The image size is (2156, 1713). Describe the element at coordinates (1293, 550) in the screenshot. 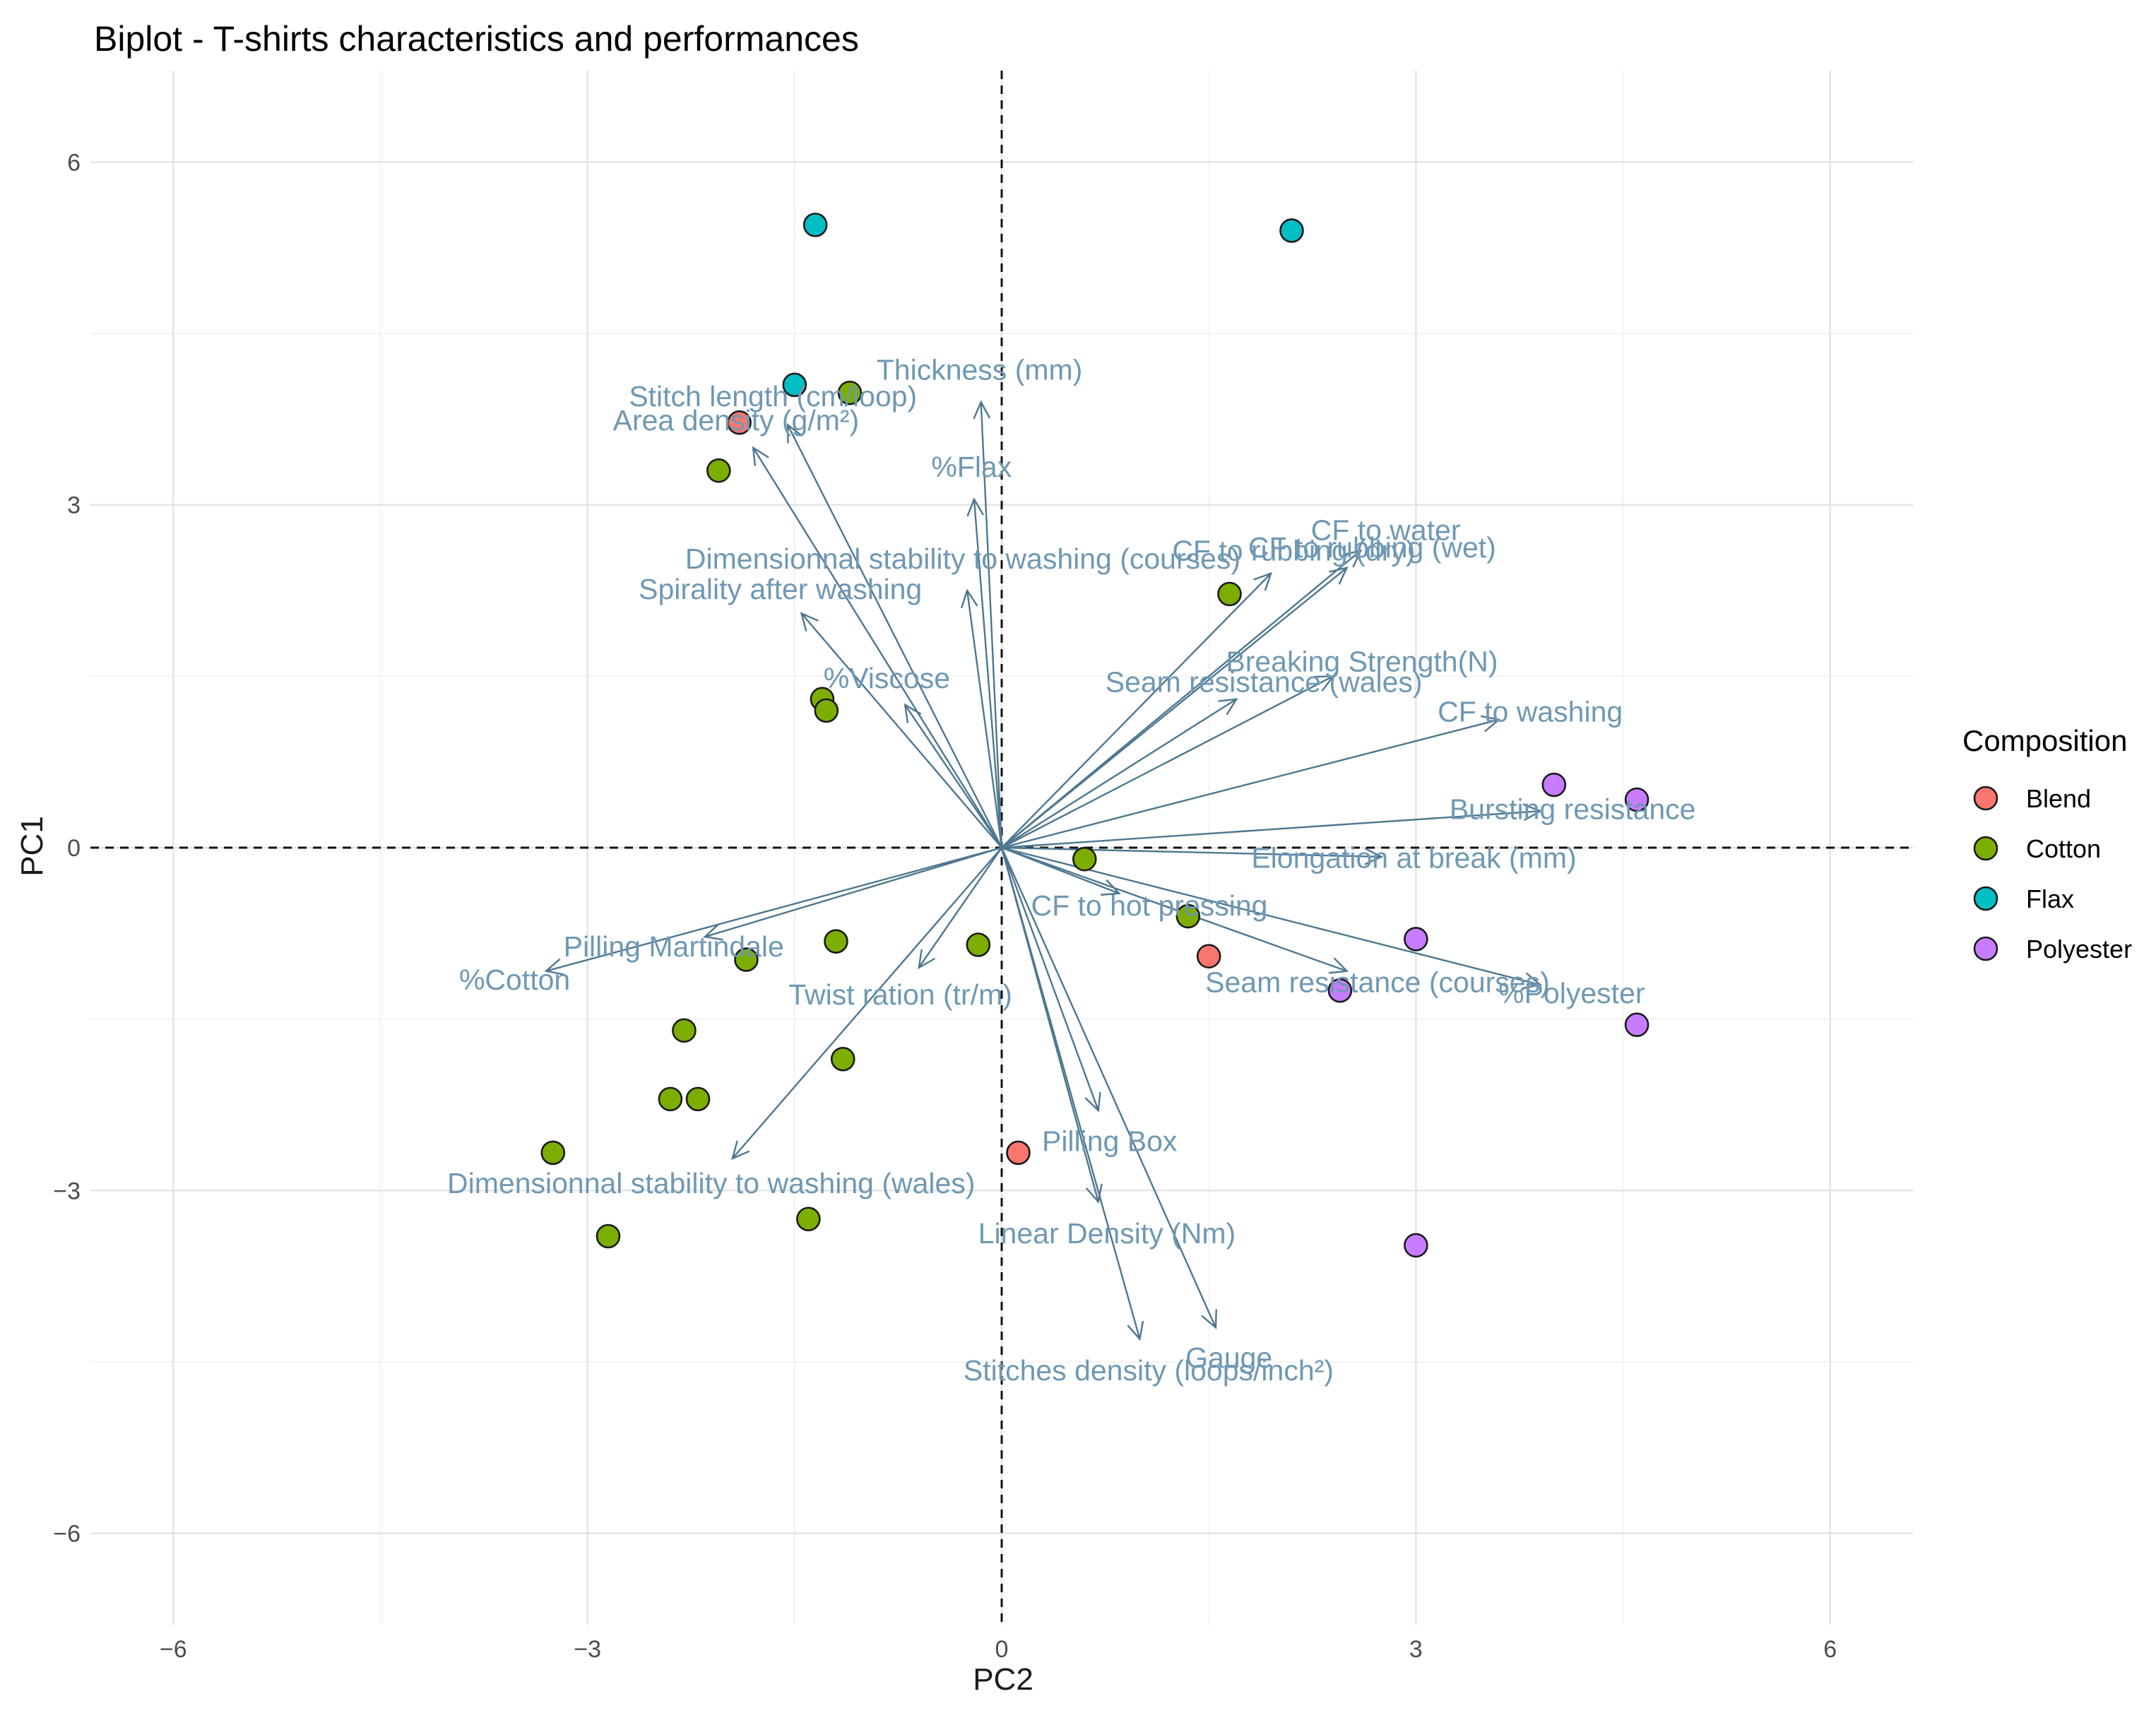

I see `loading-label: CF to rubbing (dry)` at that location.